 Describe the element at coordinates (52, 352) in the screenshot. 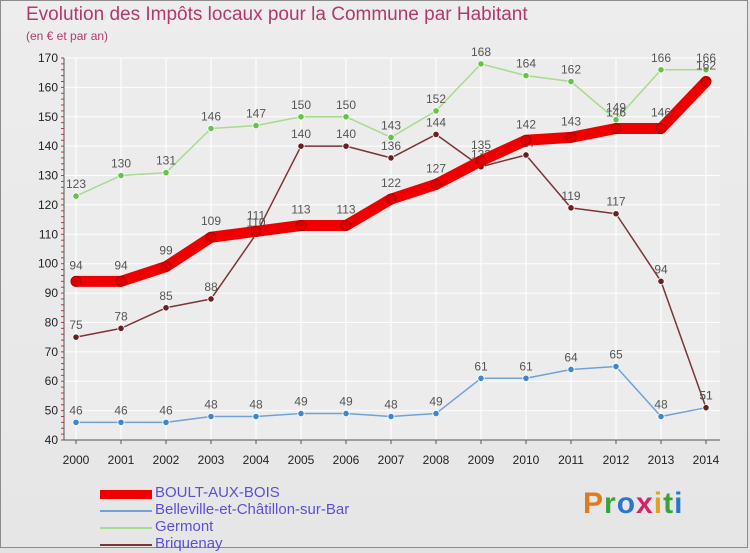

I see `y-tick-label: 70` at that location.